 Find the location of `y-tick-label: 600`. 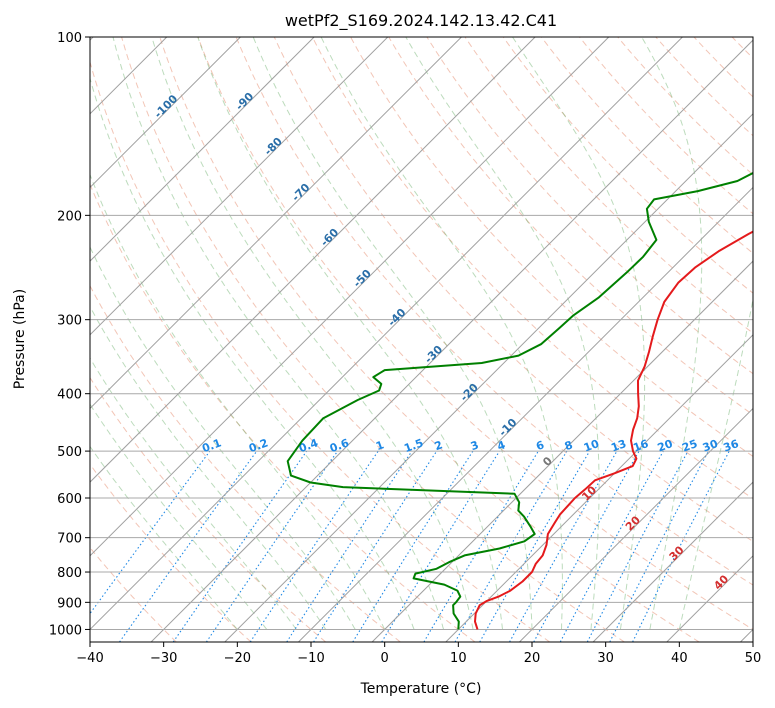

y-tick-label: 600 is located at coordinates (69, 499).